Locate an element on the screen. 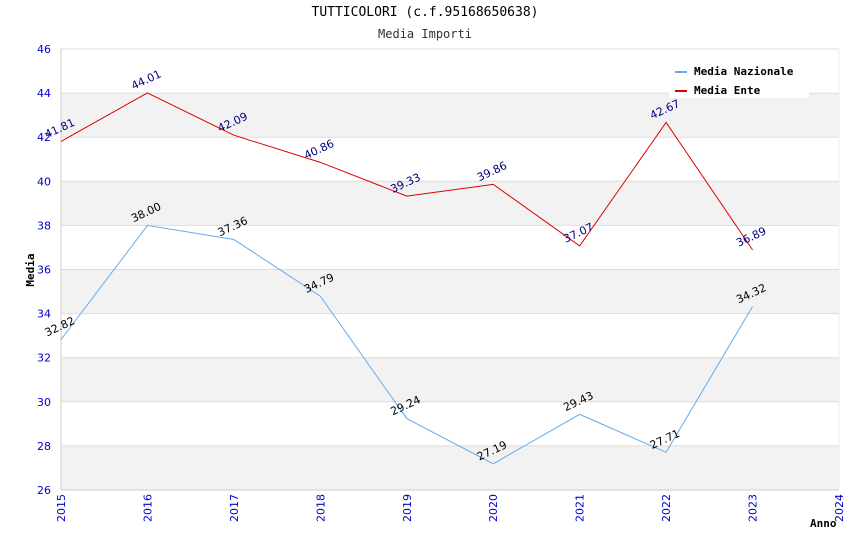 The width and height of the screenshot is (850, 550). x-tick-label: 2018 is located at coordinates (320, 508).